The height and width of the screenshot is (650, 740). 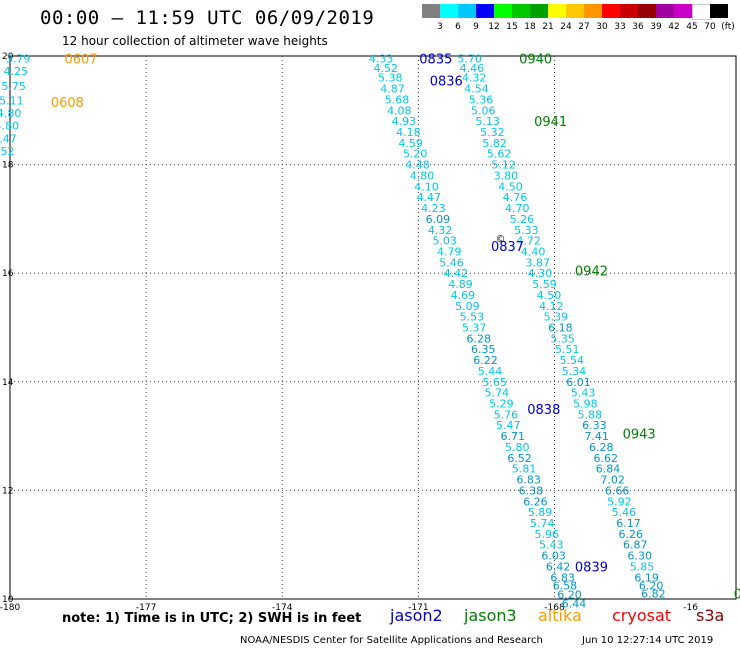 What do you see at coordinates (494, 27) in the screenshot?
I see `scale-label: 12` at bounding box center [494, 27].